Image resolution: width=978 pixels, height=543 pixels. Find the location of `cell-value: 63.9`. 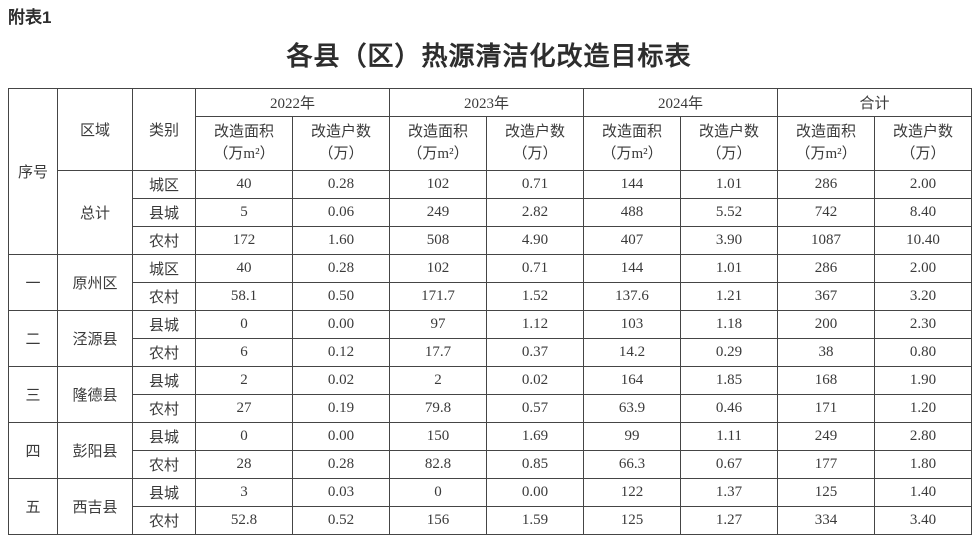

cell-value: 63.9 is located at coordinates (632, 408).